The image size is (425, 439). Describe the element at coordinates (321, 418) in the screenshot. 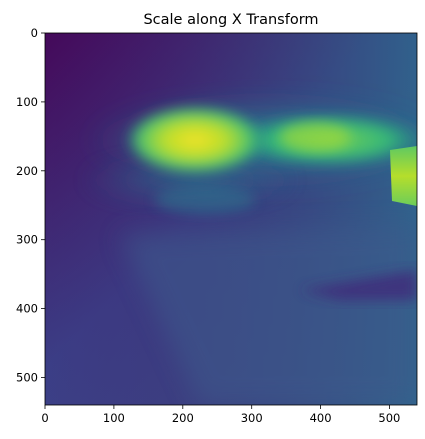

I see `x-tick-label: 400` at that location.